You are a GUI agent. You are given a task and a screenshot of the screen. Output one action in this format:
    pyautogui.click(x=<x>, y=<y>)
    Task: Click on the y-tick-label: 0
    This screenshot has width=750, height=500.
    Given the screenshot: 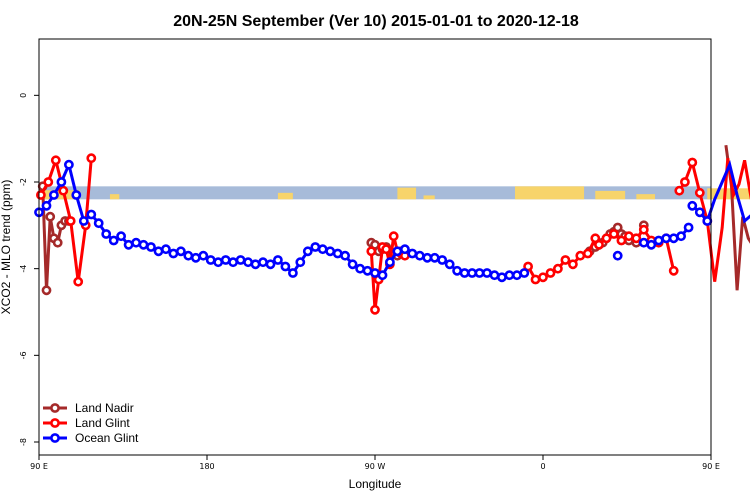 What is the action you would take?
    pyautogui.click(x=23, y=95)
    